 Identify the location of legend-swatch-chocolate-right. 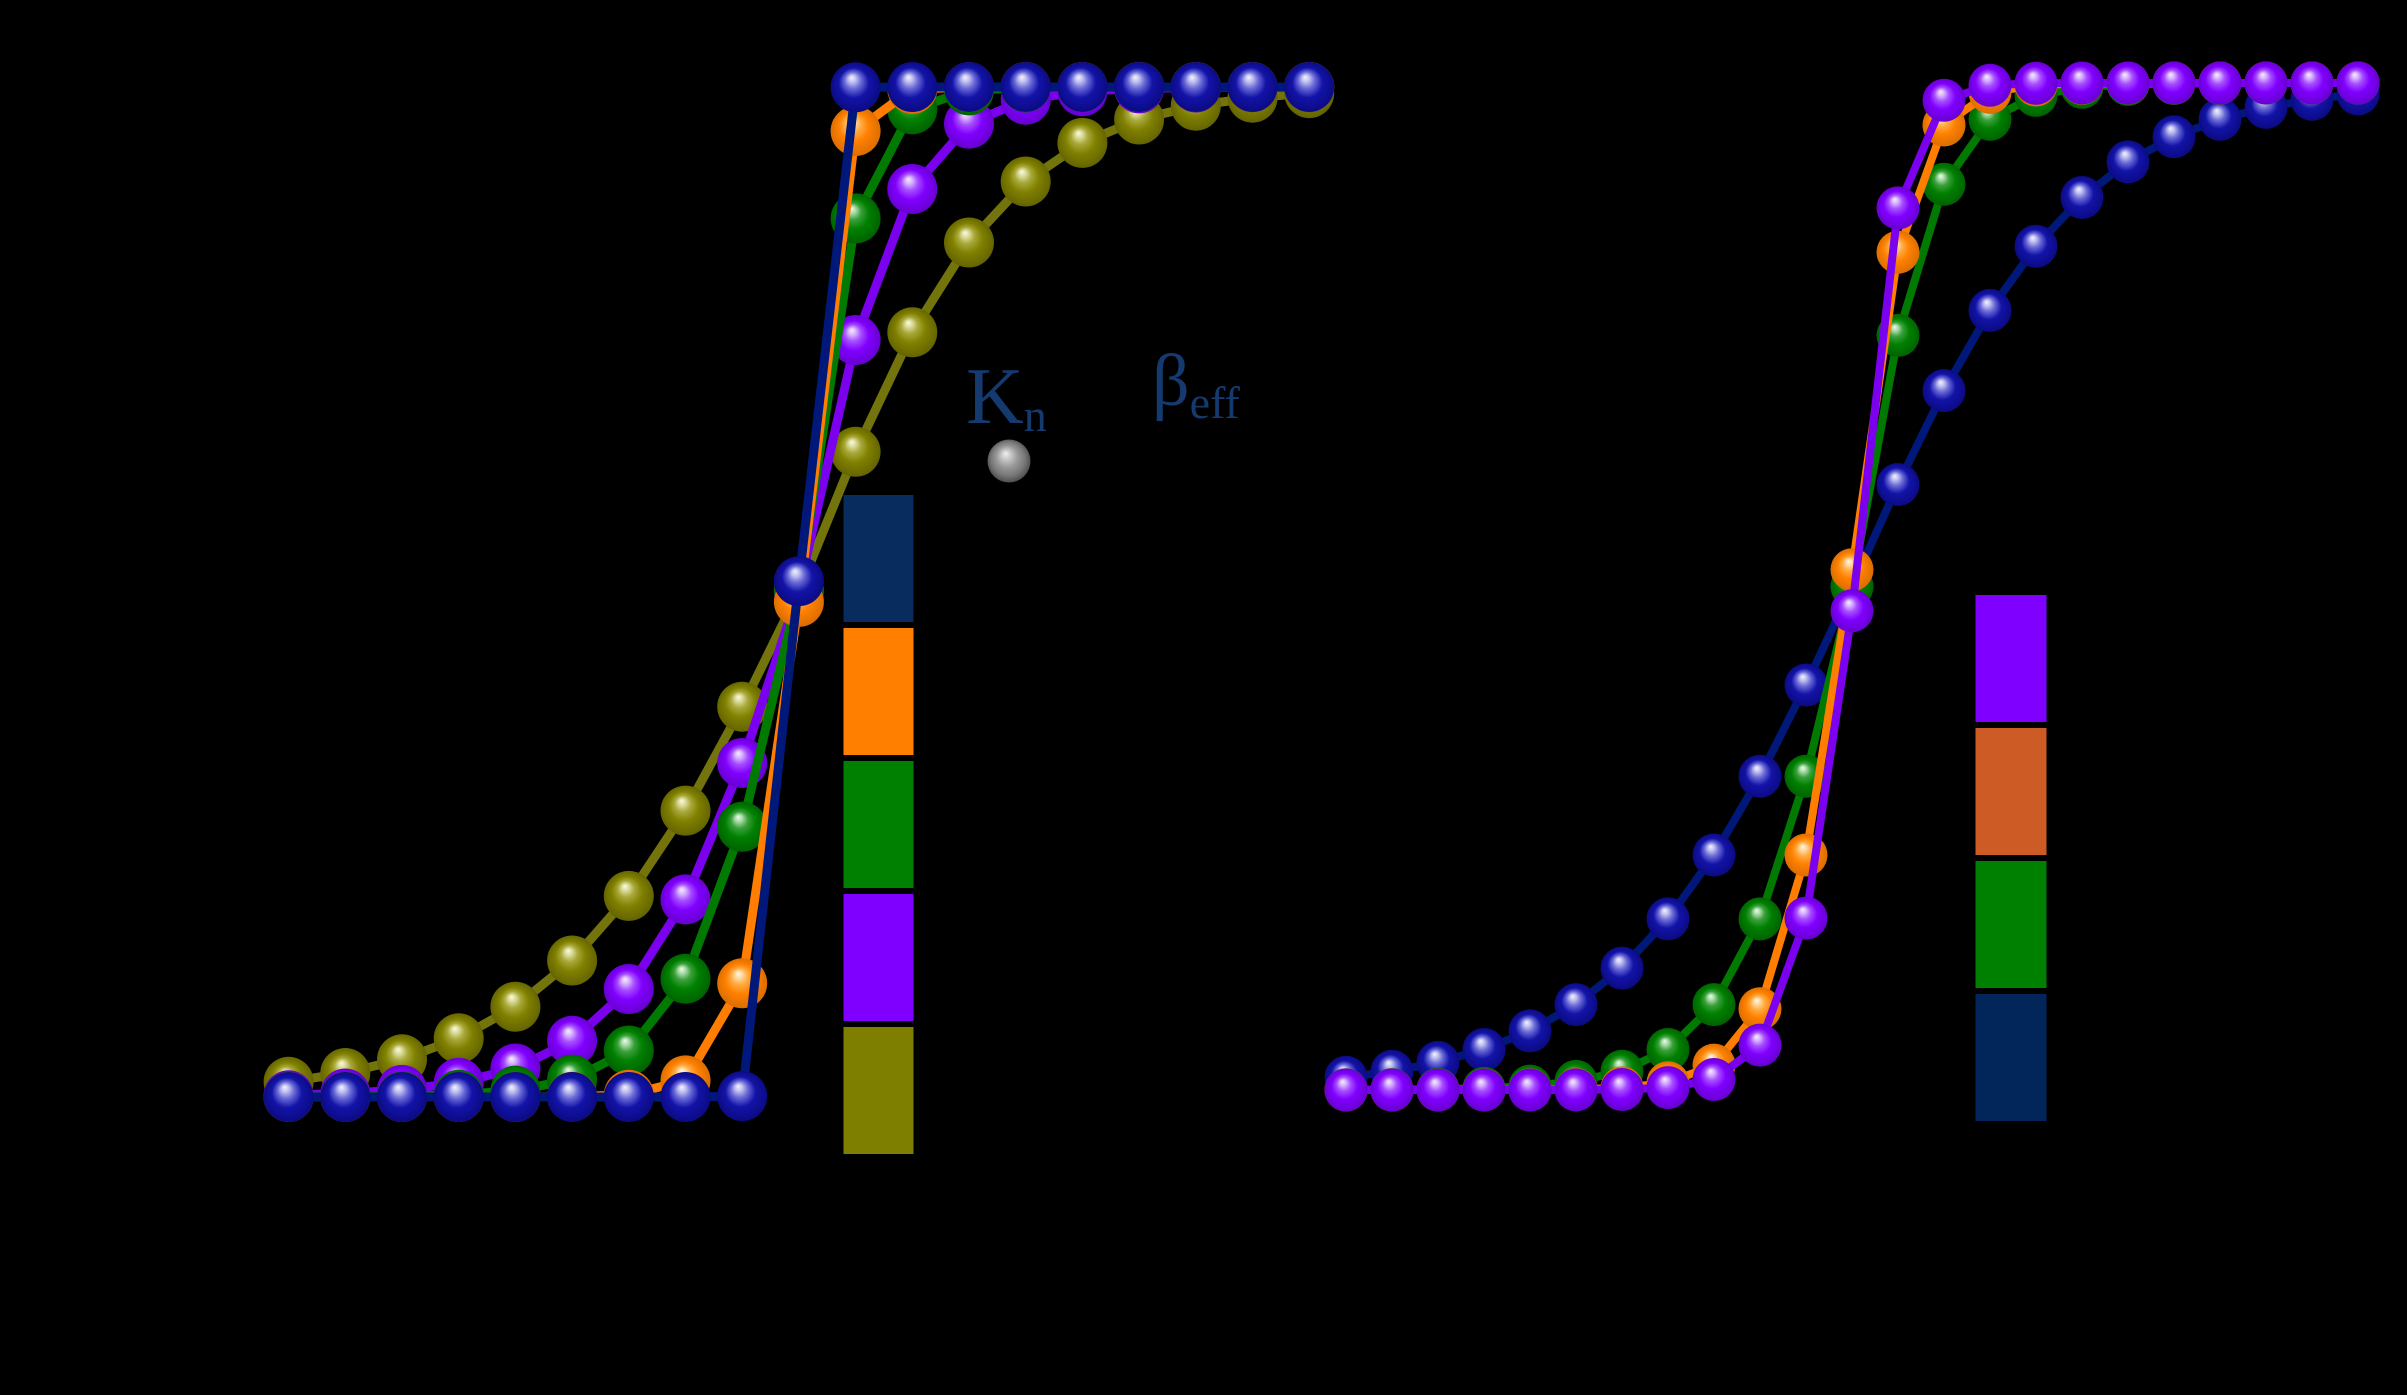
(2011, 791).